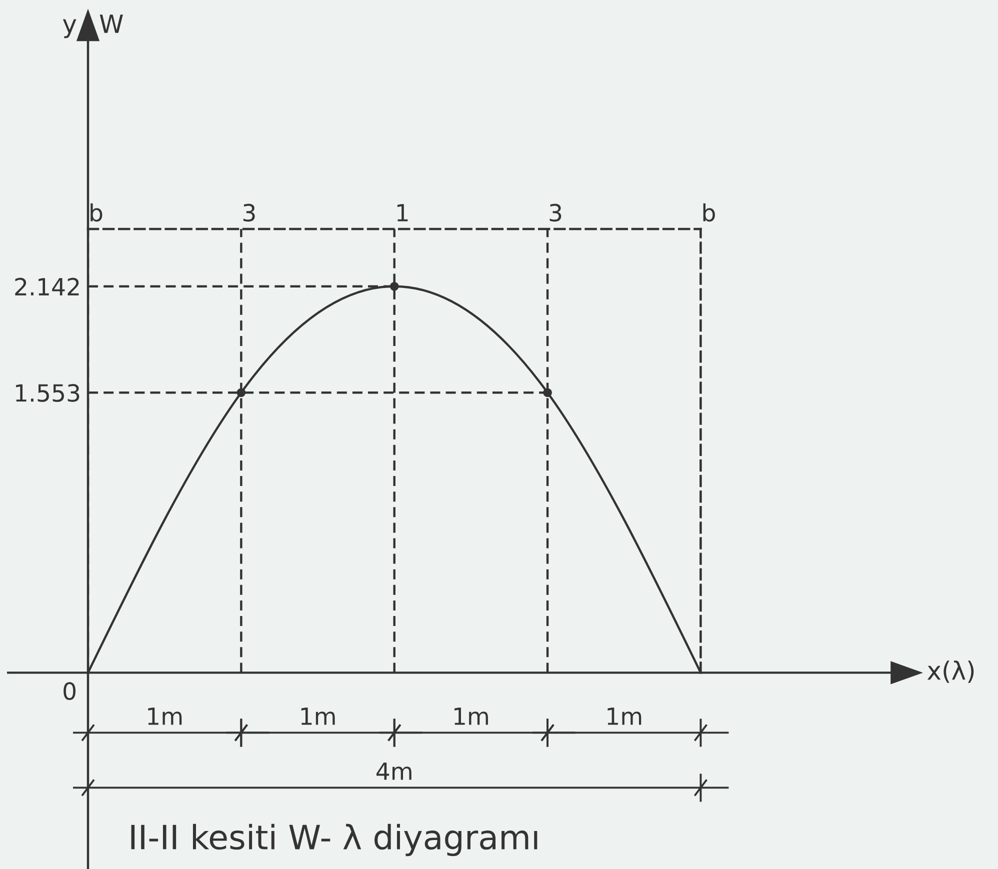 Image resolution: width=998 pixels, height=869 pixels. I want to click on text: 4m, so click(394, 771).